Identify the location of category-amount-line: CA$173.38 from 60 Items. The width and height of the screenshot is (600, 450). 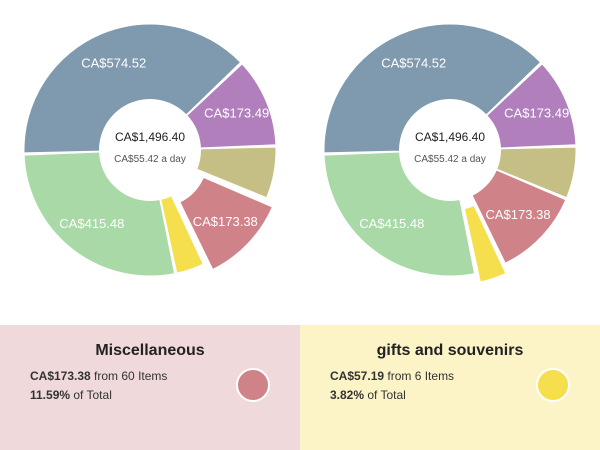
(98, 376).